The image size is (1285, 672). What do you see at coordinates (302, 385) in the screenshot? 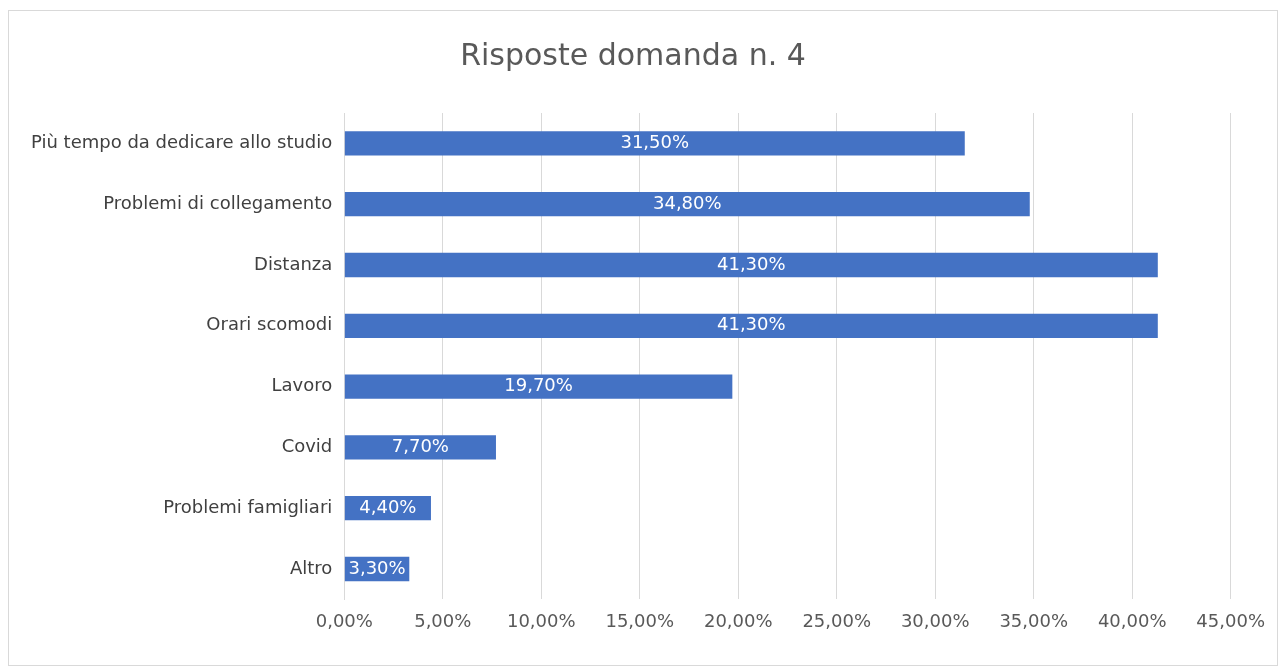
I see `y-tick-label: Lavoro` at bounding box center [302, 385].